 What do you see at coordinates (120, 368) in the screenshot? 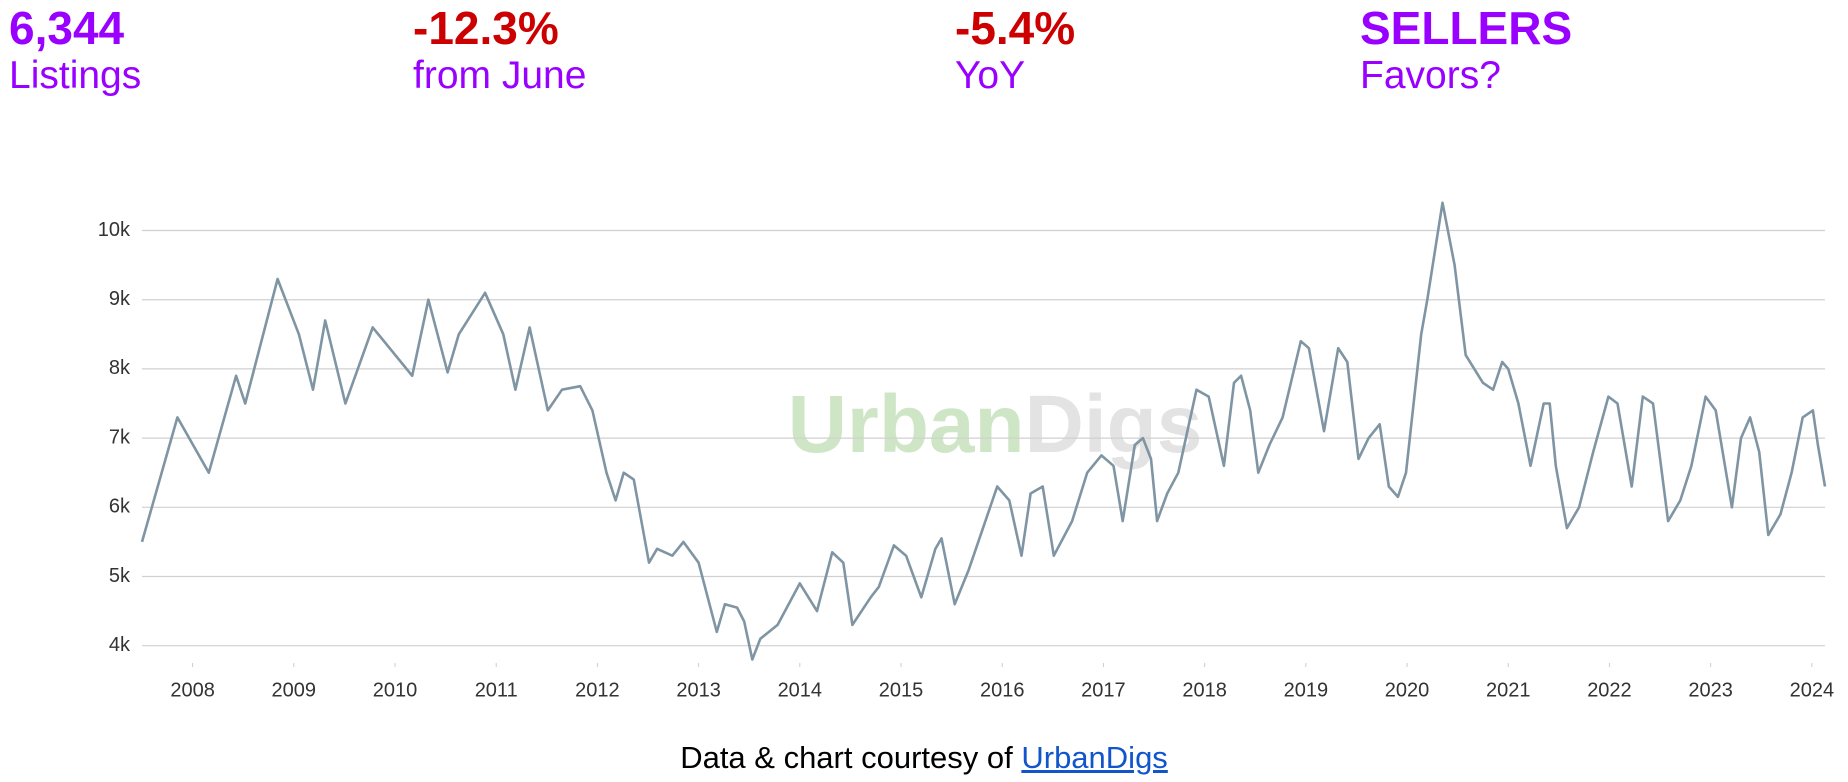
I see `y-tick-label: 8k` at bounding box center [120, 368].